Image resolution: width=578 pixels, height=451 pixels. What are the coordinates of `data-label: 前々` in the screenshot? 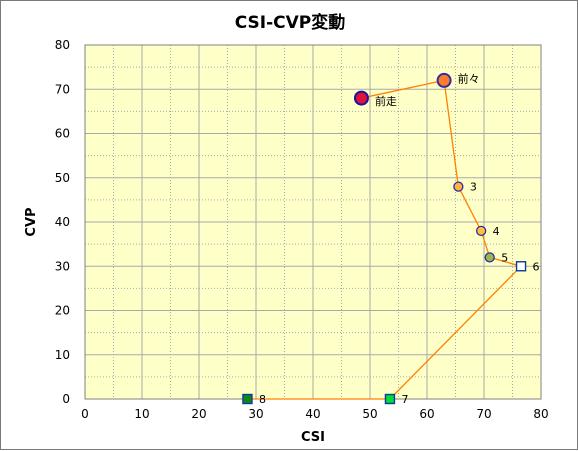 It's located at (469, 78).